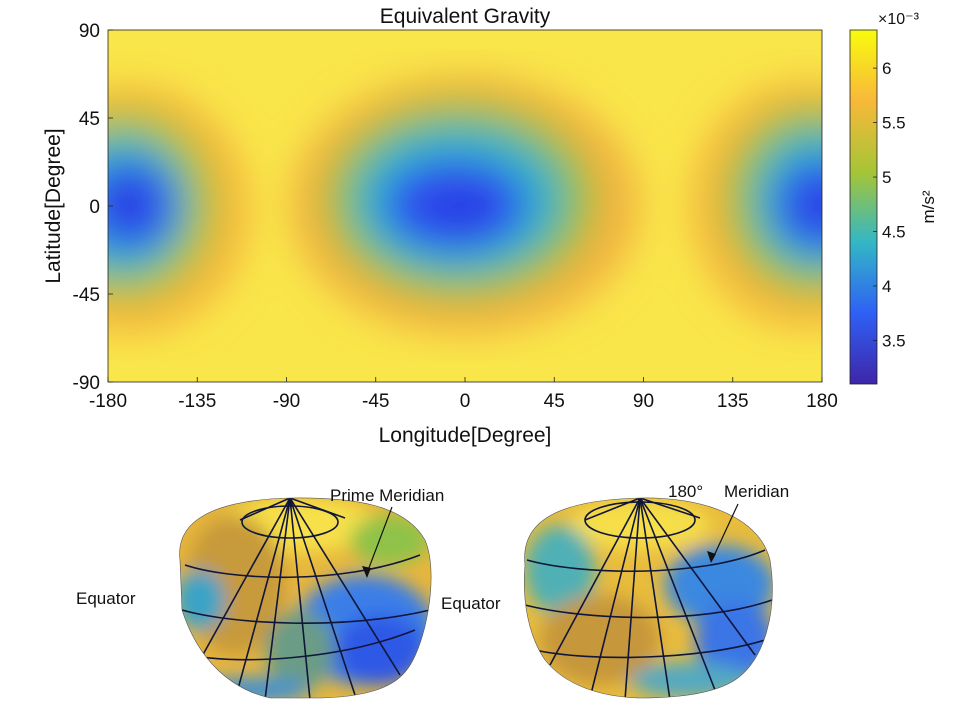 The height and width of the screenshot is (709, 956). I want to click on colorbar-ticks: 6 5.5 5 4.5 4 3.5, so click(889, 204).